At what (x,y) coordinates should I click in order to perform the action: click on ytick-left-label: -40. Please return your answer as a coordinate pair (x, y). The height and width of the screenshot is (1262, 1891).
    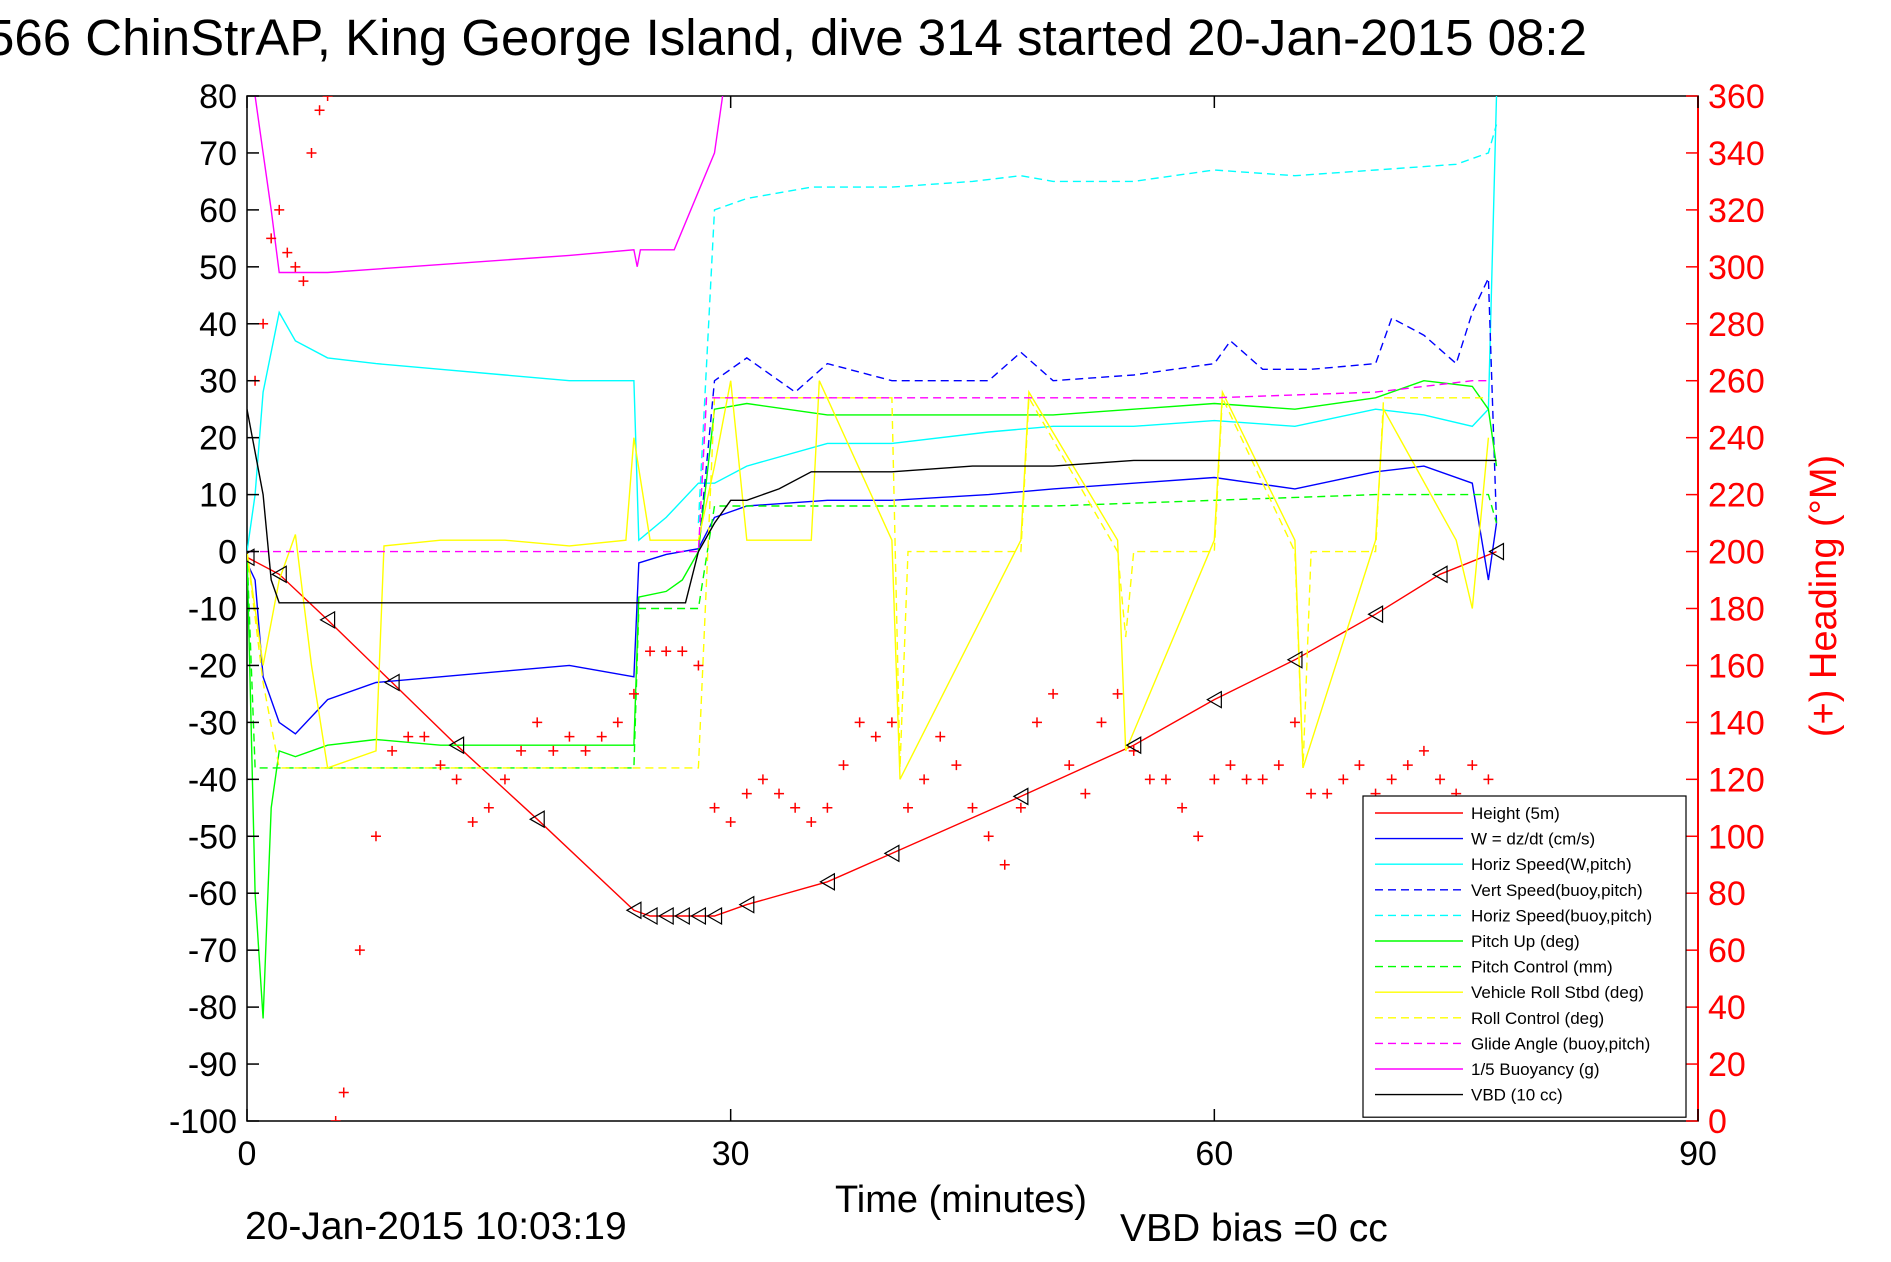
    Looking at the image, I should click on (212, 780).